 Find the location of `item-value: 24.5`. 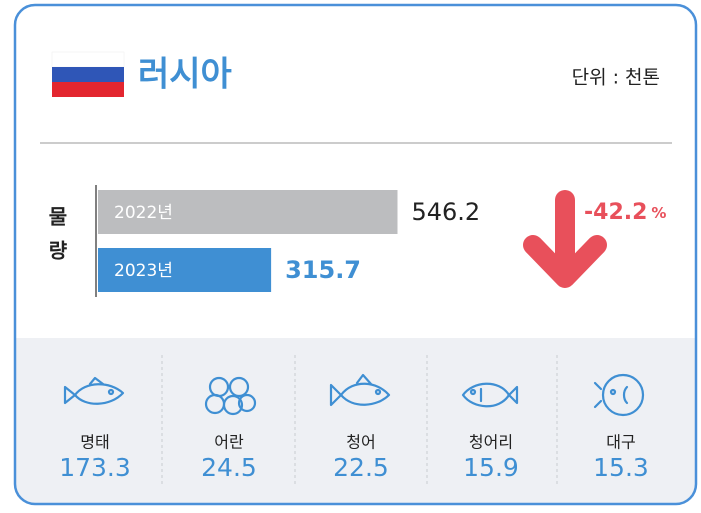

item-value: 24.5 is located at coordinates (229, 467).